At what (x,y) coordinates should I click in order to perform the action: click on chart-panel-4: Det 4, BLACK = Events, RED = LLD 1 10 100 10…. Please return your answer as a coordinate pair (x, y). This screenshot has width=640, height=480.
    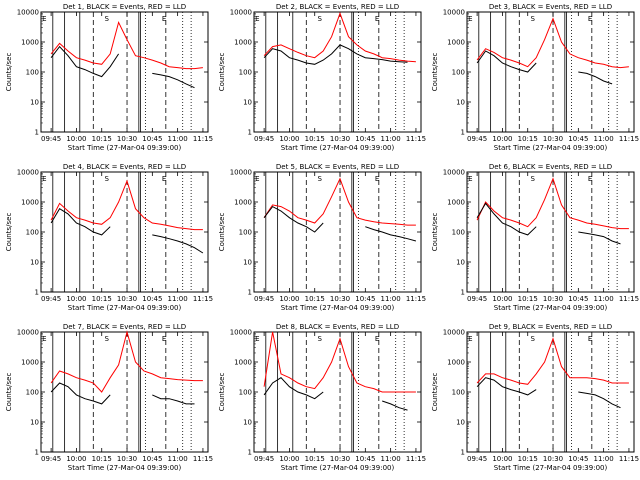
    Looking at the image, I should click on (109, 237).